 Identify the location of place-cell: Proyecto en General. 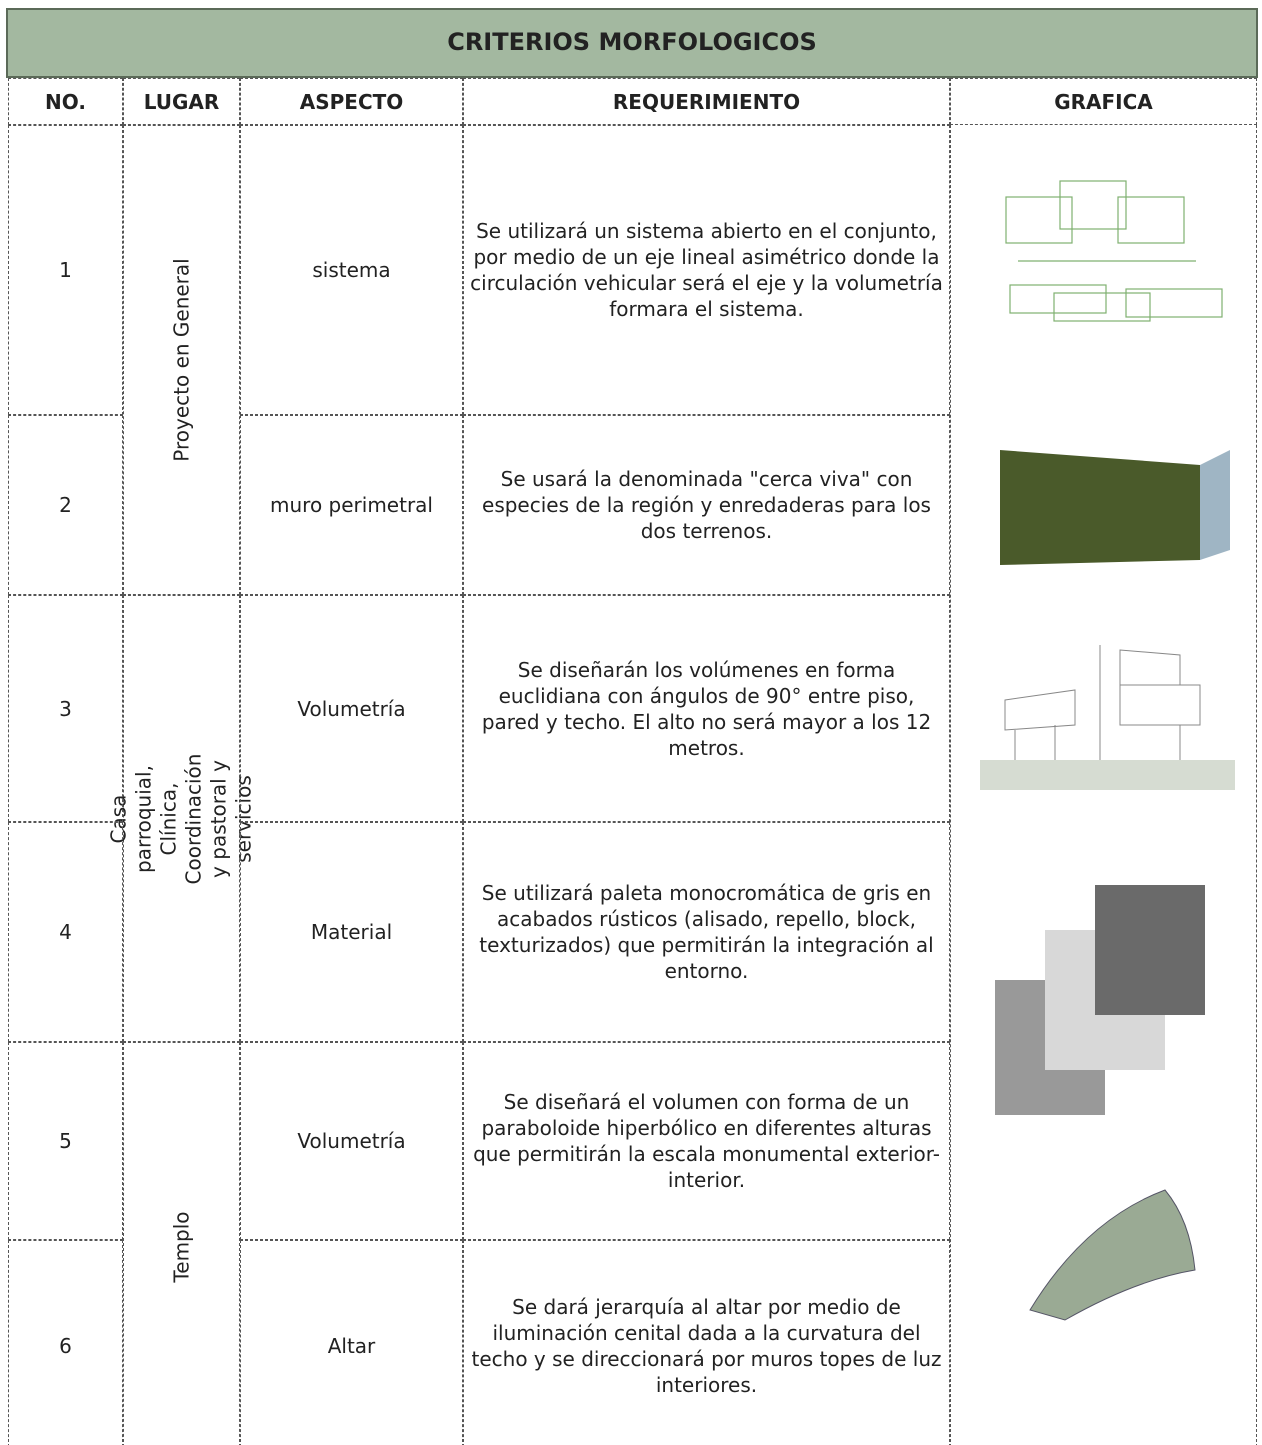
(181, 360).